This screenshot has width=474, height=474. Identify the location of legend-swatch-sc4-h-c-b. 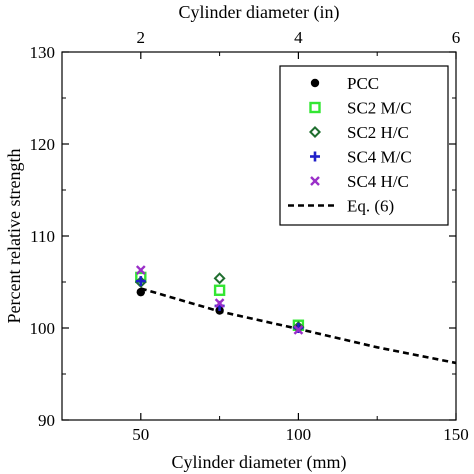
(315, 181).